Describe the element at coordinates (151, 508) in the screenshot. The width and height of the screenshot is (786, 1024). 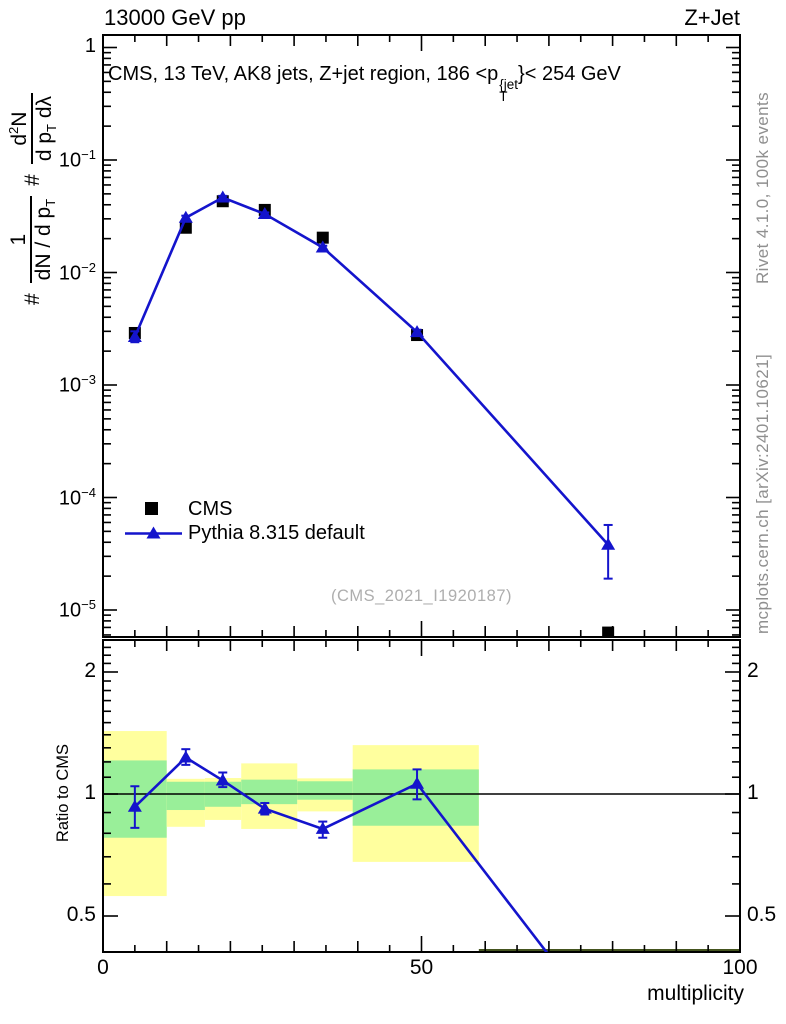
I see `legend-cms-square` at that location.